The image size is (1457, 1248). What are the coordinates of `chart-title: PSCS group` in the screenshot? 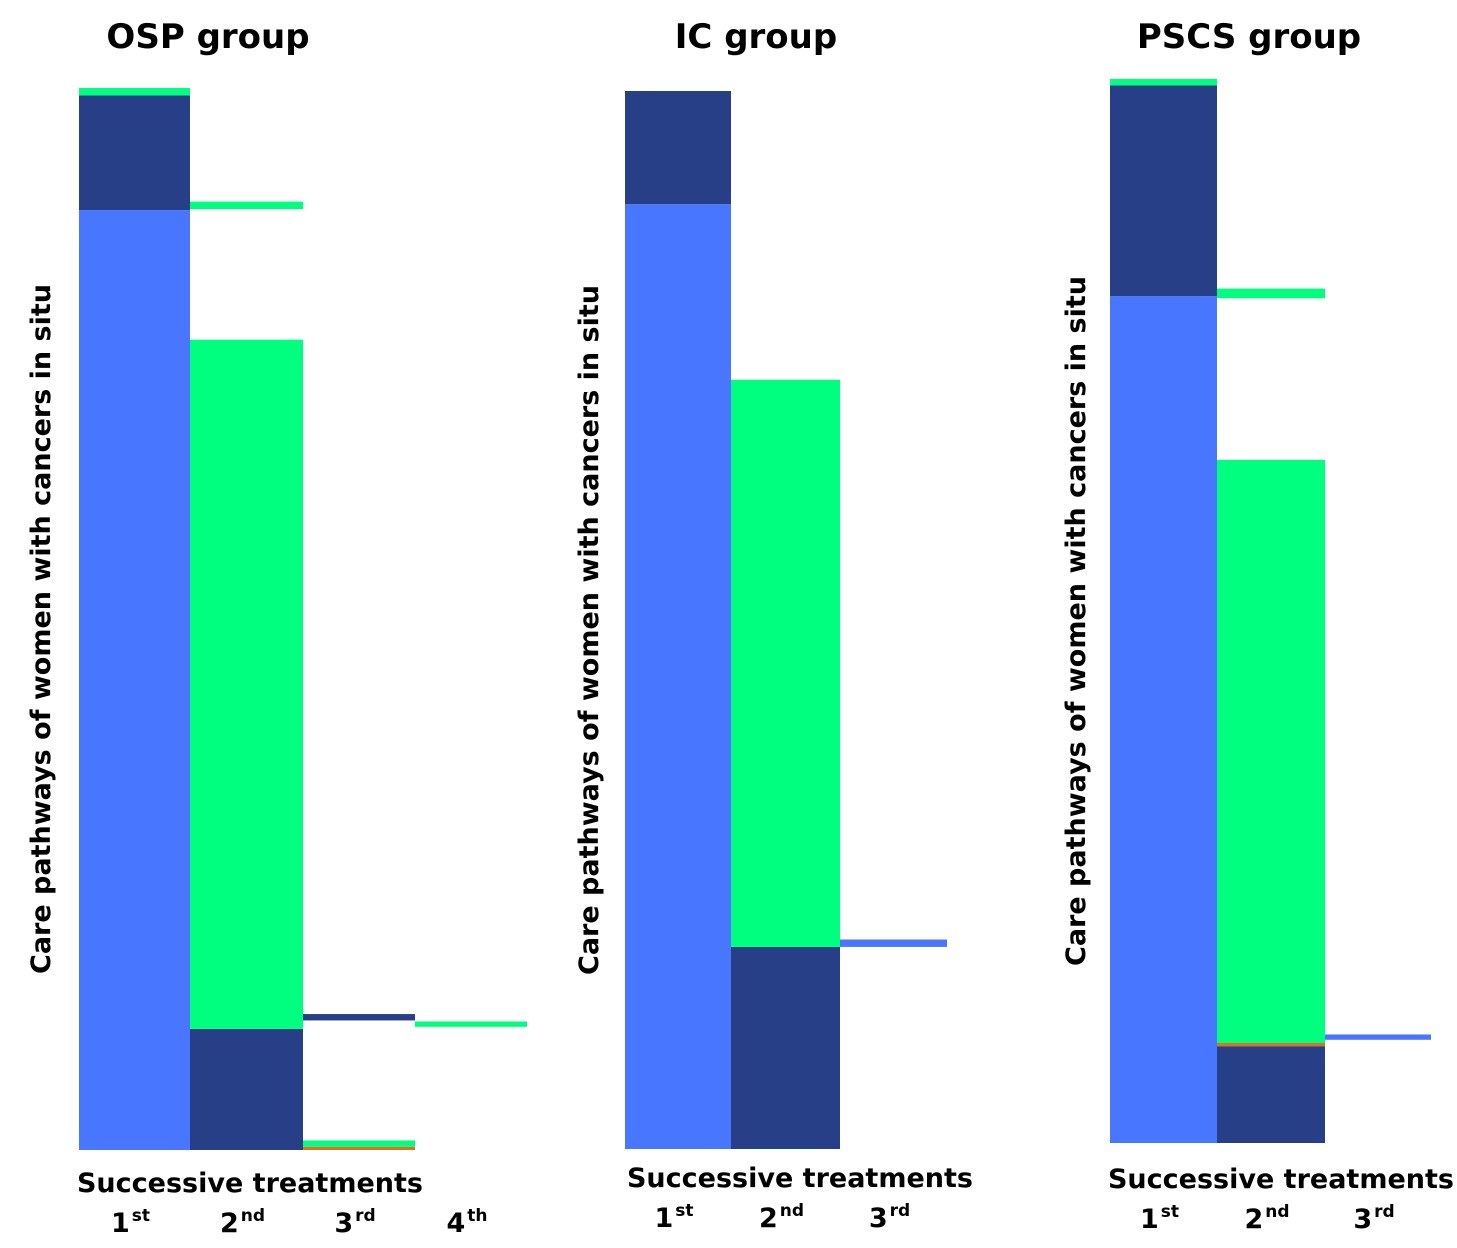 It's located at (1249, 37).